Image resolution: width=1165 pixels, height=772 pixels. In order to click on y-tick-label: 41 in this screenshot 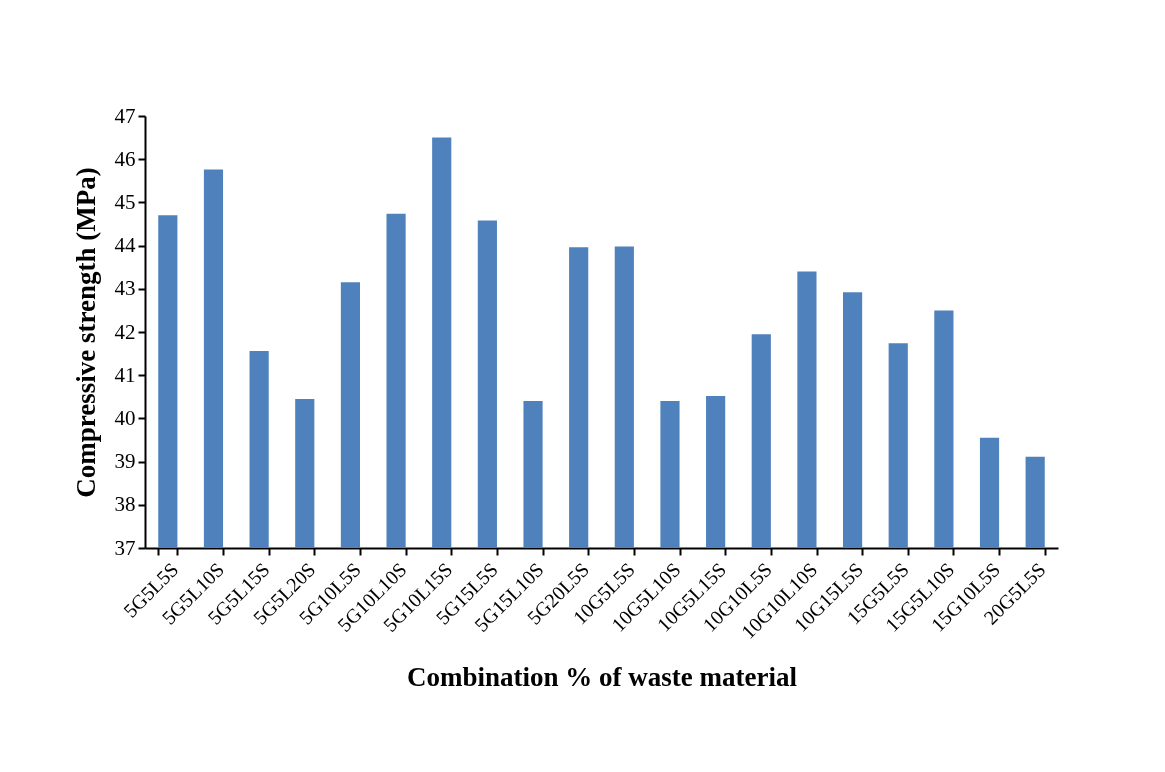, I will do `click(125, 374)`.